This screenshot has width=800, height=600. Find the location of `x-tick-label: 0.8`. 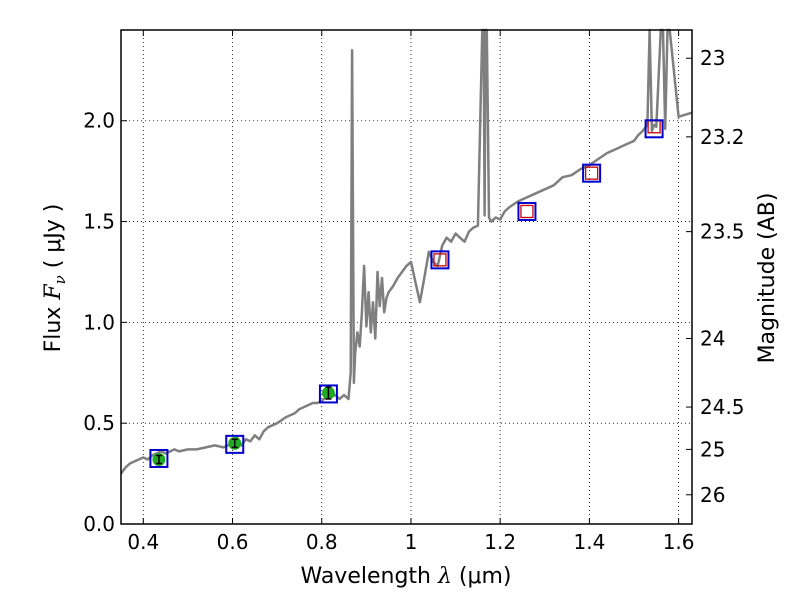

x-tick-label: 0.8 is located at coordinates (322, 542).